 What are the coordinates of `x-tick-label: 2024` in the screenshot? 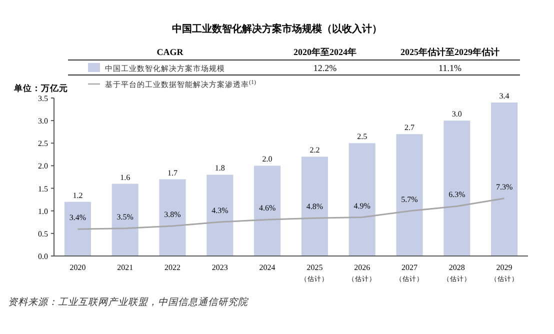 It's located at (267, 267).